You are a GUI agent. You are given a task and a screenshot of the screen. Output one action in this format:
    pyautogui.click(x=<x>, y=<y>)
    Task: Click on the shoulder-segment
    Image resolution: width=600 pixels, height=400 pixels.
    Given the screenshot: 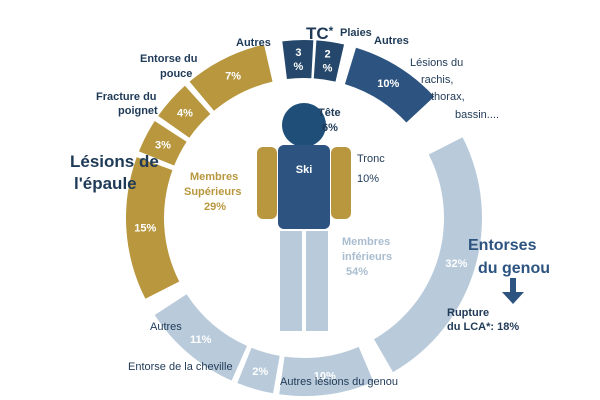 What is the action you would take?
    pyautogui.click(x=153, y=228)
    